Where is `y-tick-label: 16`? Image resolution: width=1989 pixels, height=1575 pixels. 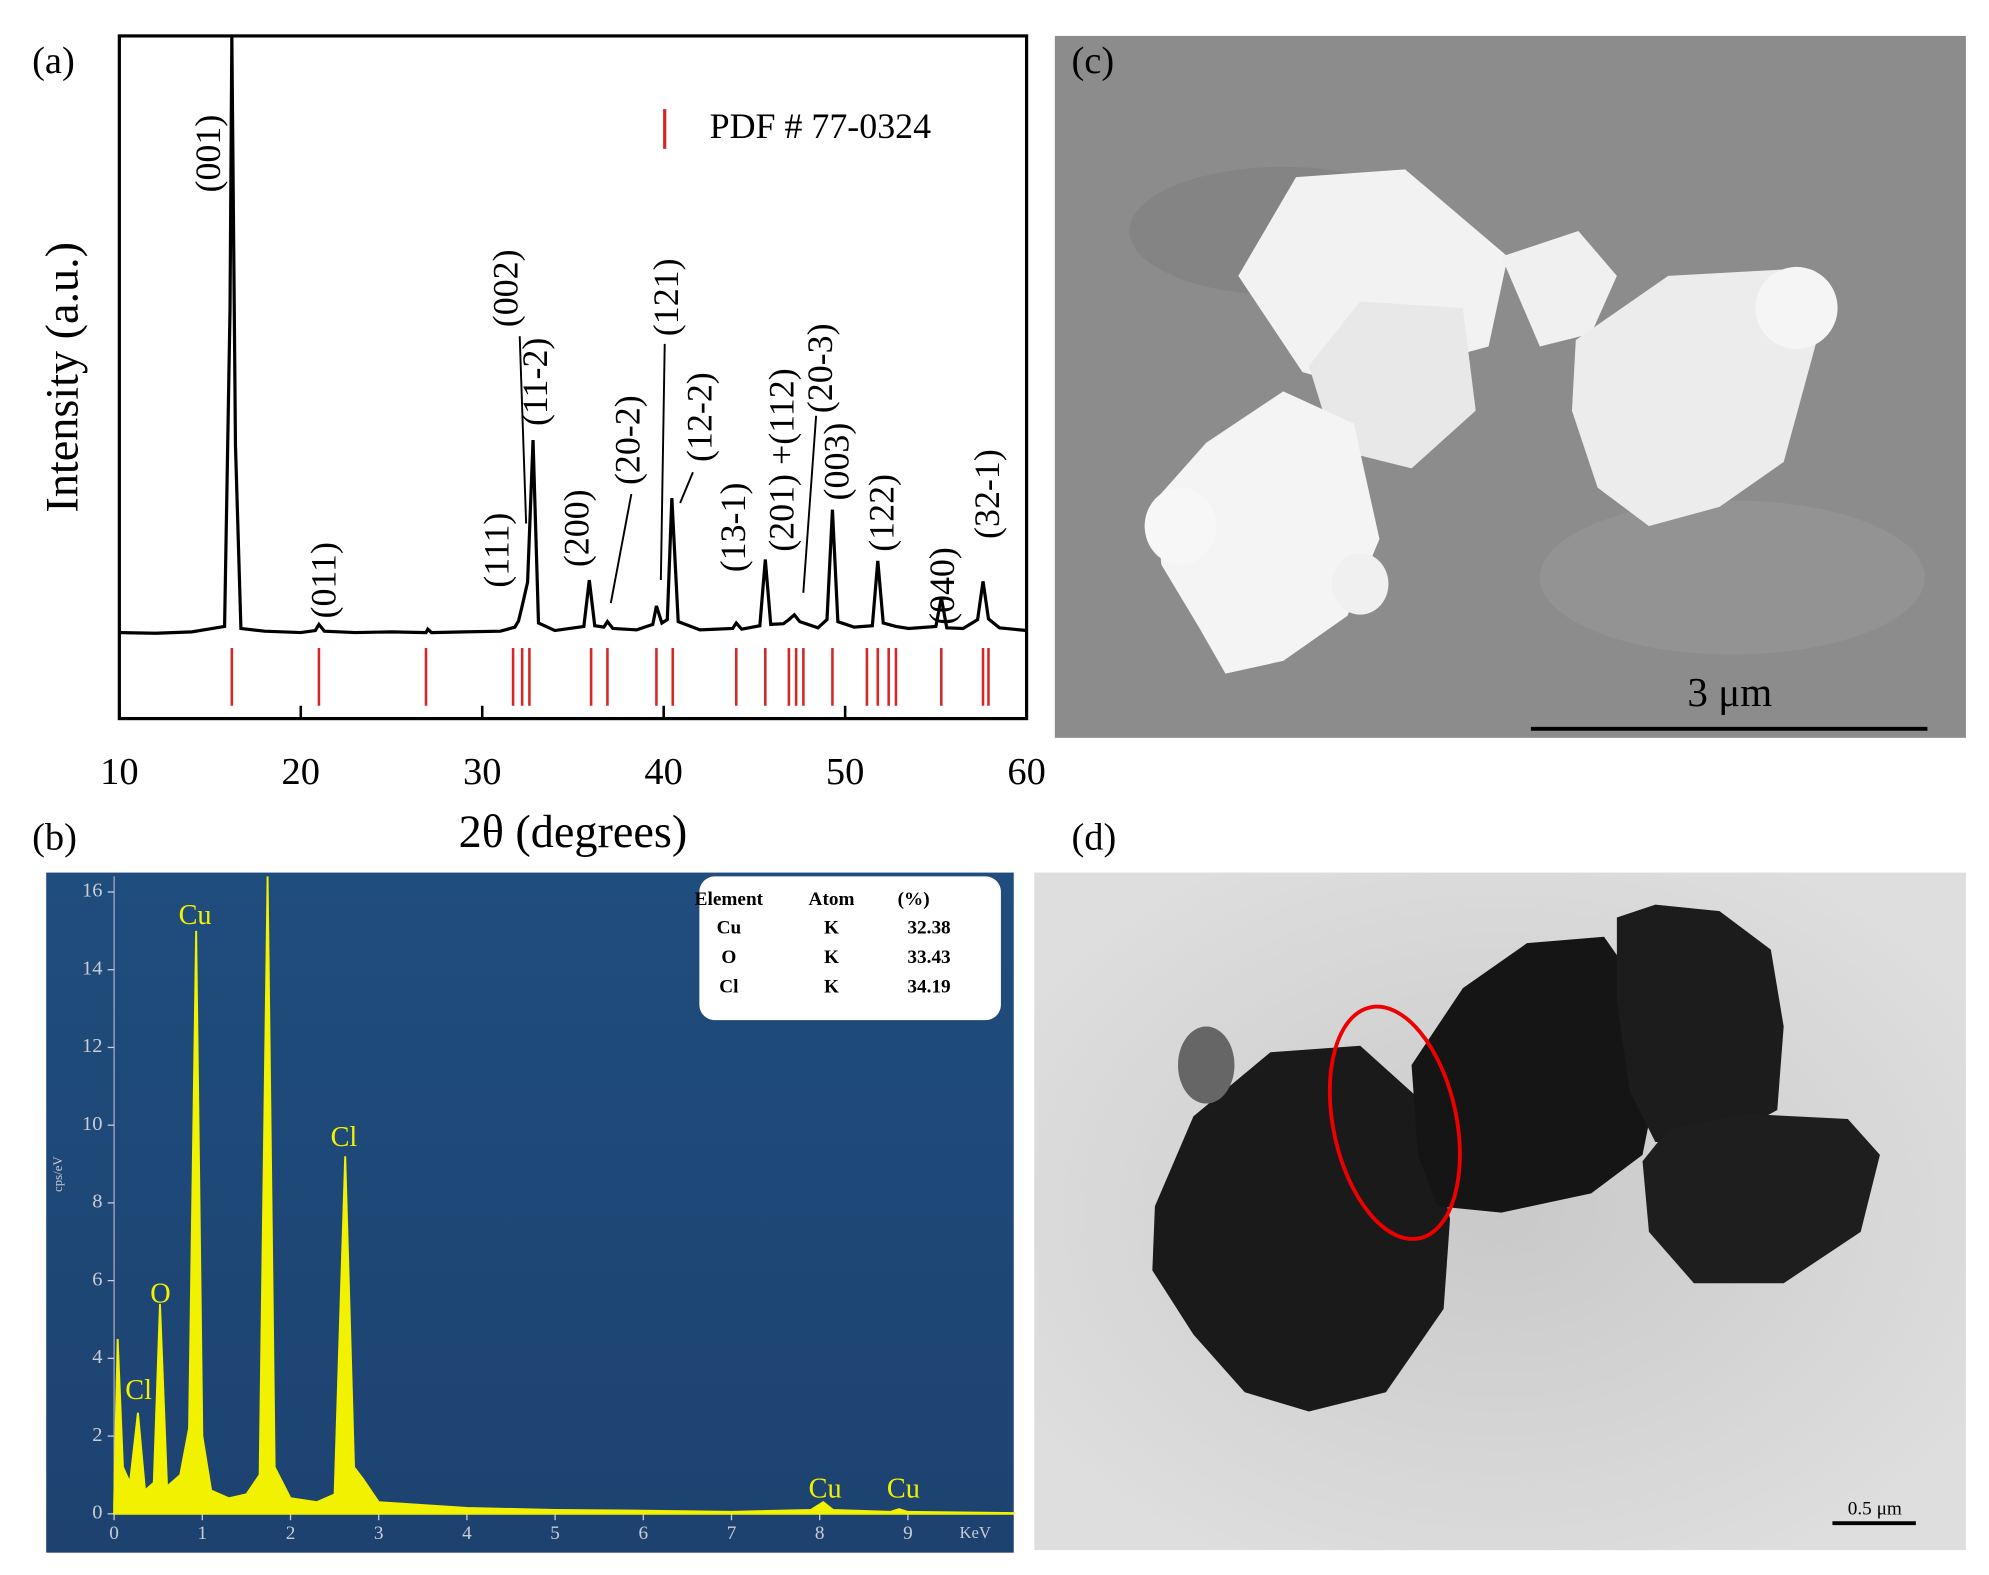 y-tick-label: 16 is located at coordinates (92, 891).